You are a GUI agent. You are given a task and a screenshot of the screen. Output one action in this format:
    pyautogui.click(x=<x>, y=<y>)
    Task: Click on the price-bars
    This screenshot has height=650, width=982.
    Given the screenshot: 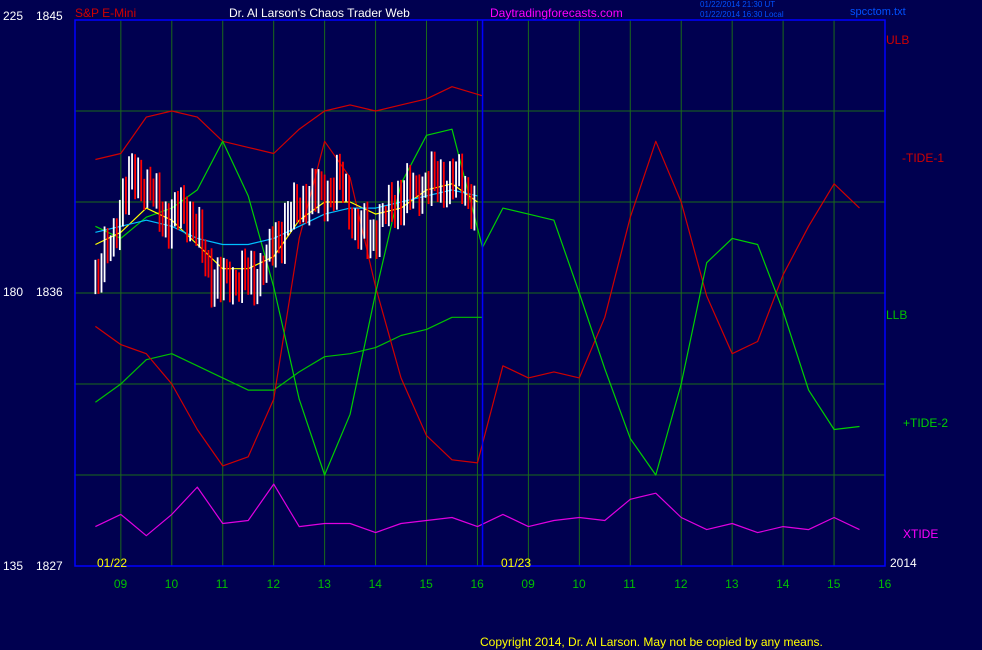 What is the action you would take?
    pyautogui.click(x=285, y=229)
    